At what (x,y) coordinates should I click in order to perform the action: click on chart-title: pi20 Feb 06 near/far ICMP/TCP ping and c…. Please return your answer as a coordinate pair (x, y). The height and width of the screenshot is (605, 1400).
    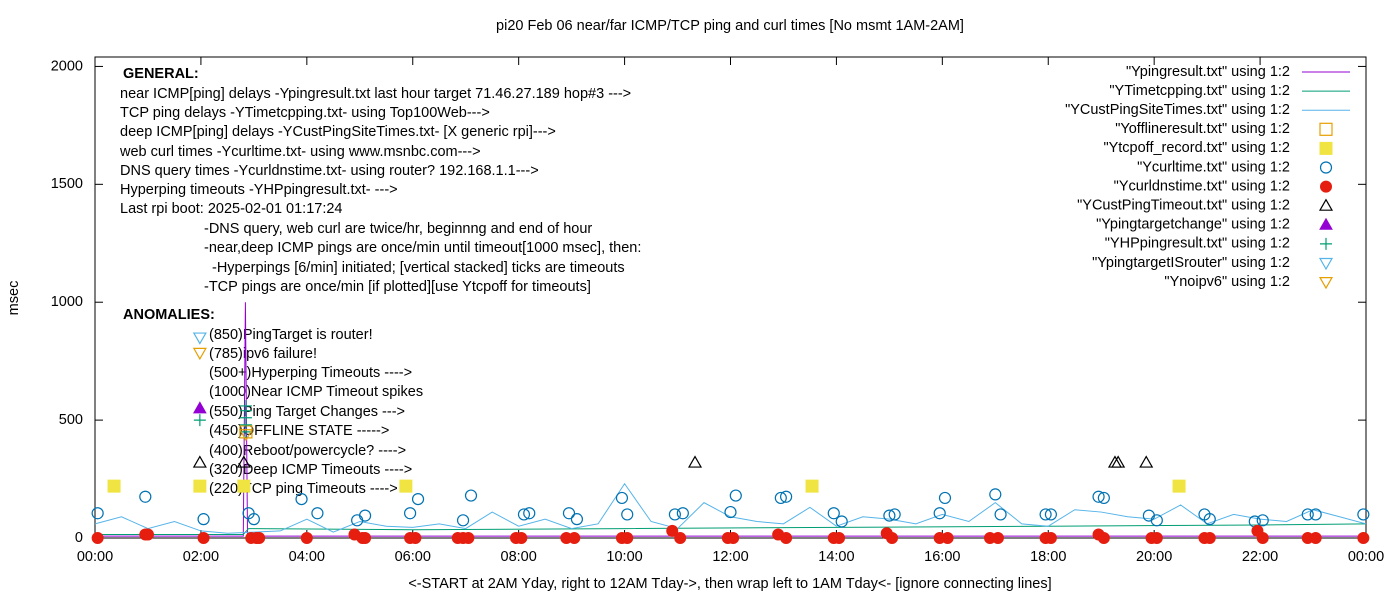
    Looking at the image, I should click on (730, 26).